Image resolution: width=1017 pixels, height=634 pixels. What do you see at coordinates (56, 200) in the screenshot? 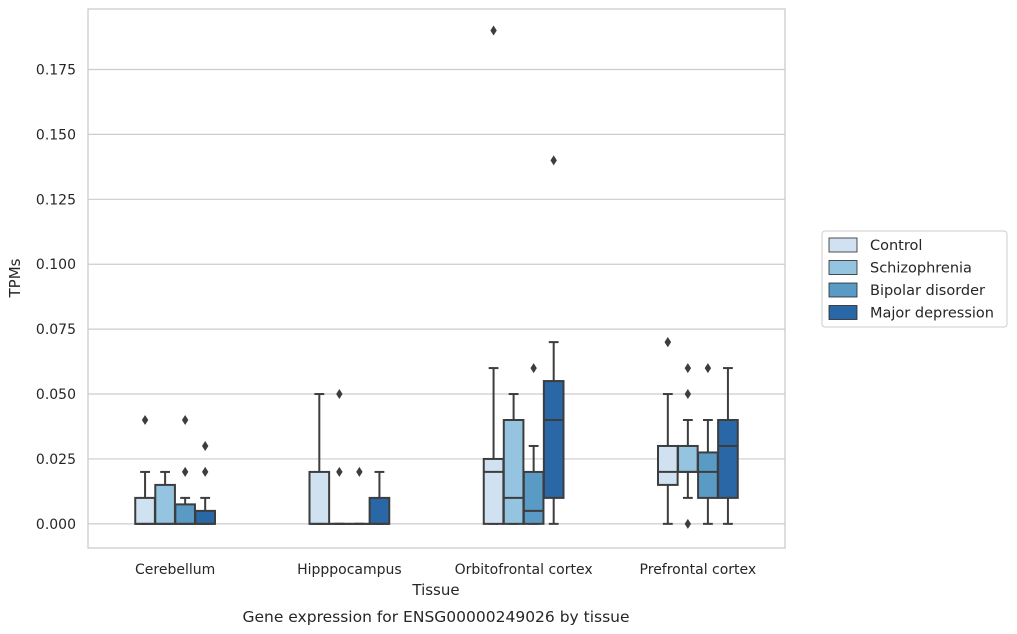
I see `y-tick-label: 0.125` at bounding box center [56, 200].